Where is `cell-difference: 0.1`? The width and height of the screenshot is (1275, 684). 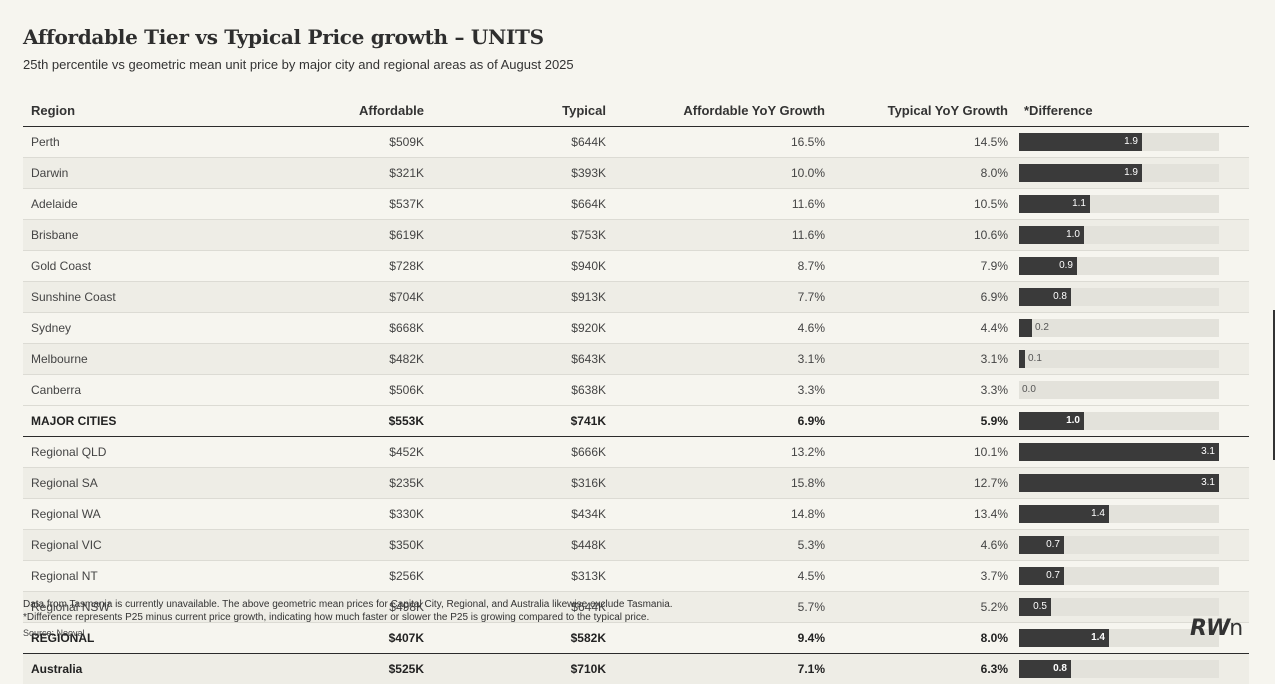
cell-difference: 0.1 is located at coordinates (1132, 359).